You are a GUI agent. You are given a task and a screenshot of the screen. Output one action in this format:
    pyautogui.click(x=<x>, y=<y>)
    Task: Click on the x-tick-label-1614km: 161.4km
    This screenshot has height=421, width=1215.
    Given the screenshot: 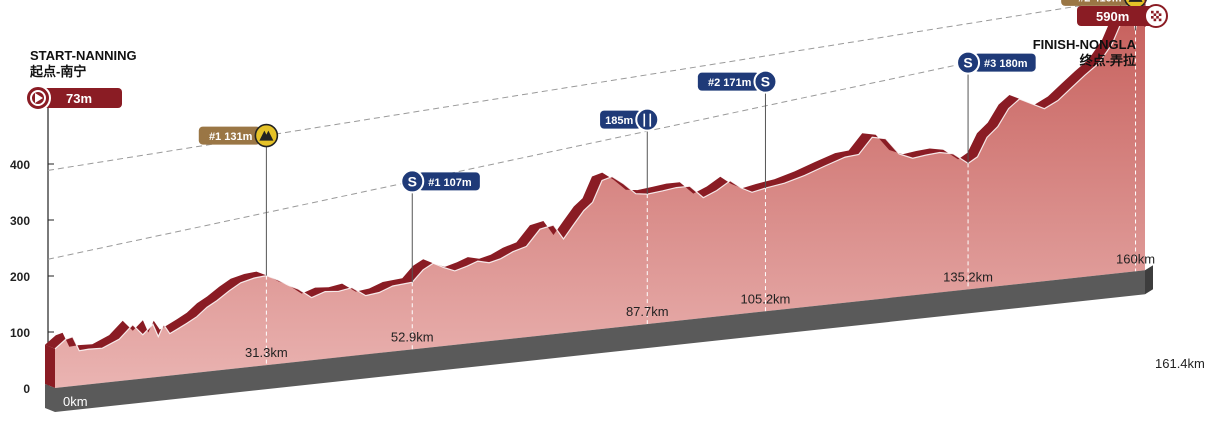 What is the action you would take?
    pyautogui.click(x=1180, y=363)
    